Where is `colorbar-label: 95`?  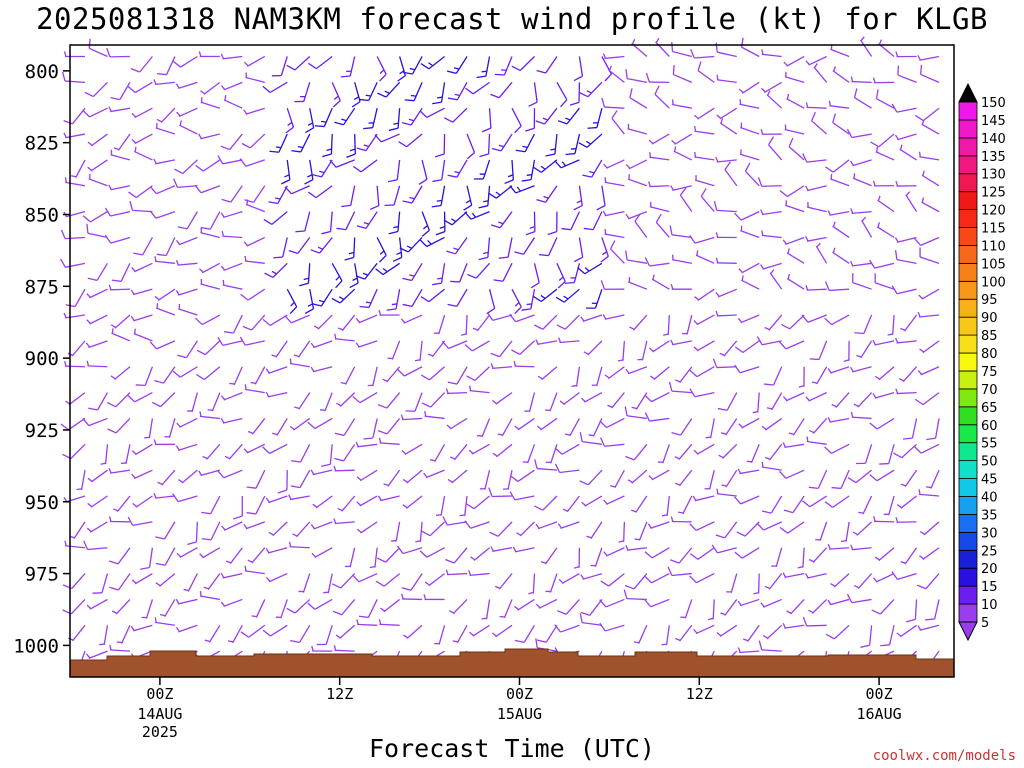
colorbar-label: 95 is located at coordinates (989, 300).